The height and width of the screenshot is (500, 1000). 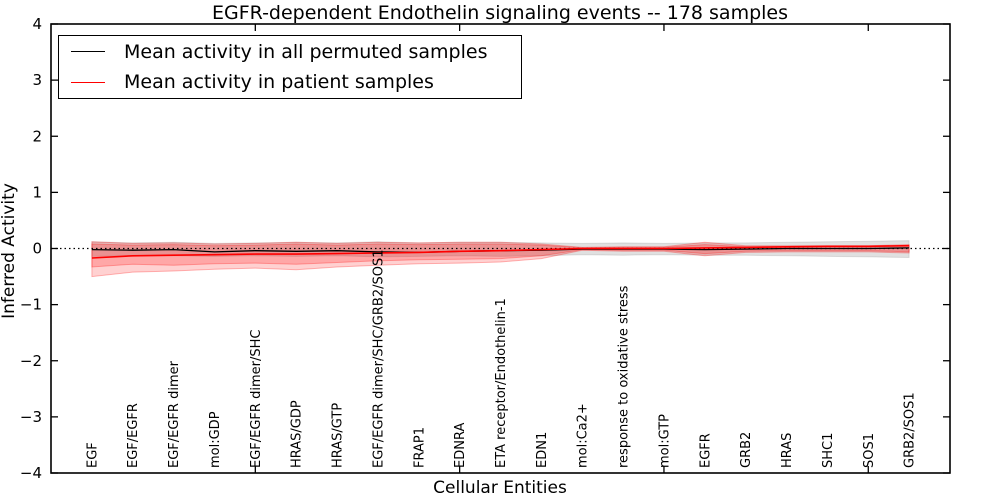 I want to click on x-category-label: EGF/EGFR dimer, so click(x=174, y=414).